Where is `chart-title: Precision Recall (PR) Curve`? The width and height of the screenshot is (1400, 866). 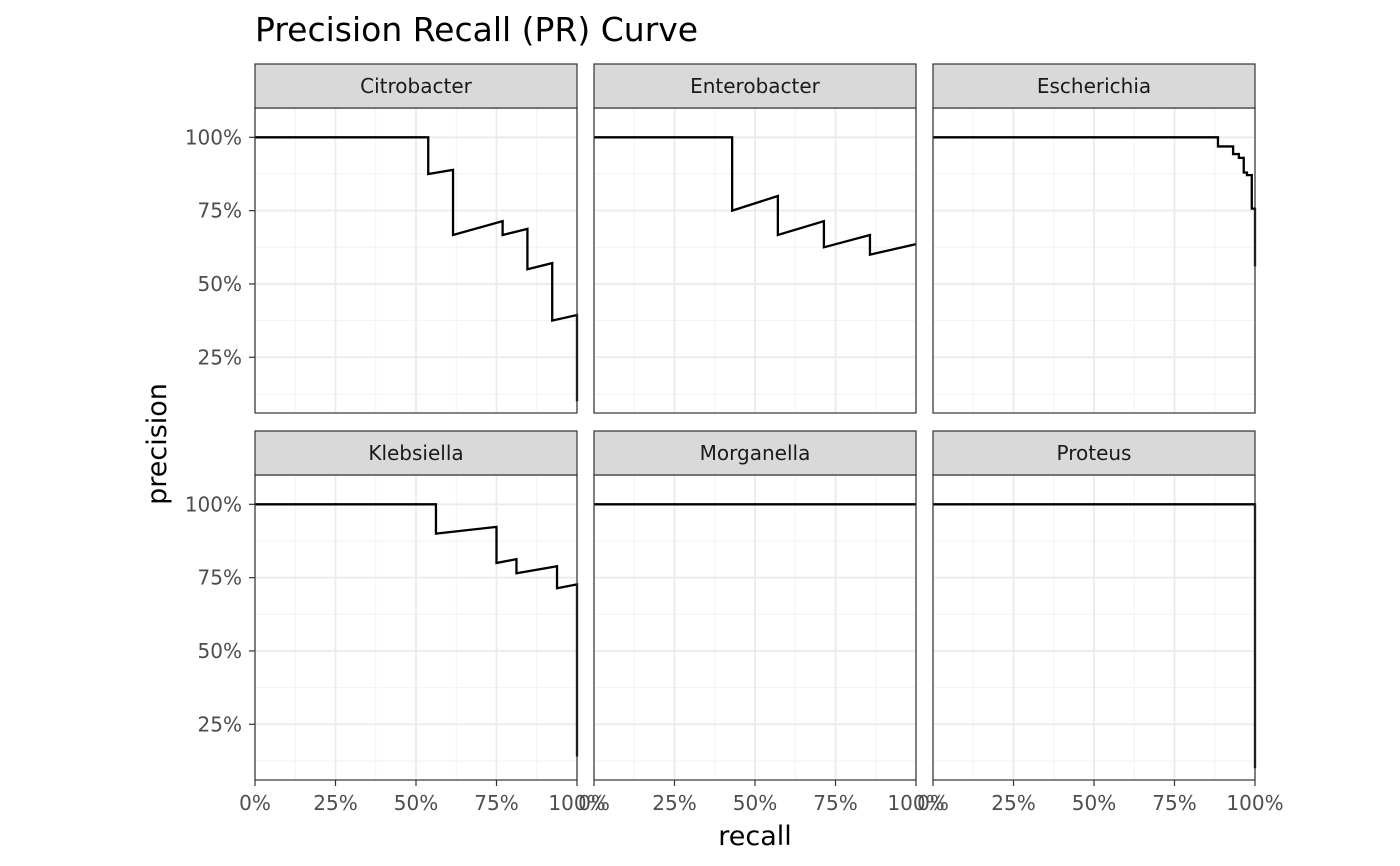 chart-title: Precision Recall (PR) Curve is located at coordinates (476, 29).